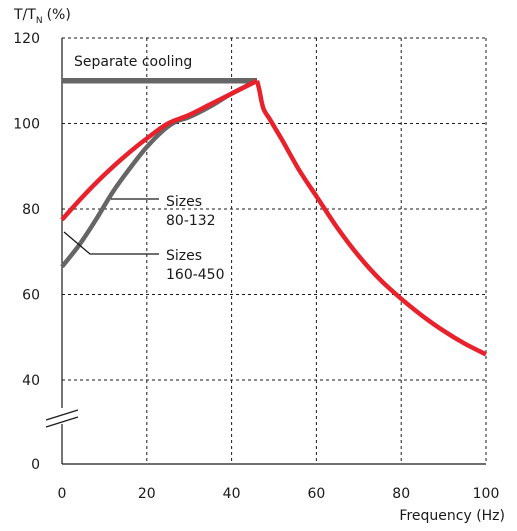 This screenshot has height=531, width=517. Describe the element at coordinates (59, 15) in the screenshot. I see `y-axis-unit: (%)` at that location.